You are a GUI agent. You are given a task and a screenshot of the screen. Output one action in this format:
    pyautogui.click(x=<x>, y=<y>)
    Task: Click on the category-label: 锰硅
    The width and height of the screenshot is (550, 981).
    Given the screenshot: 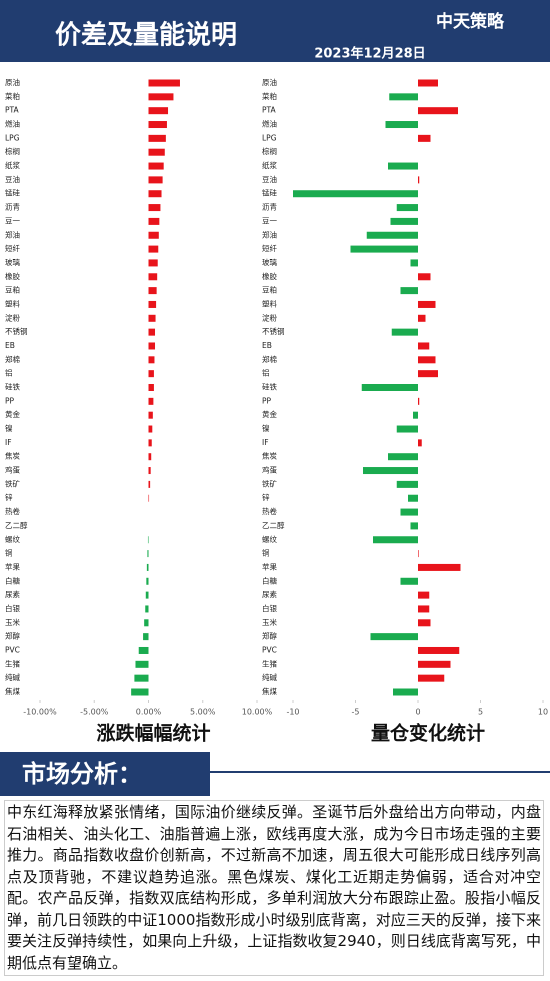 What is the action you would take?
    pyautogui.click(x=269, y=193)
    